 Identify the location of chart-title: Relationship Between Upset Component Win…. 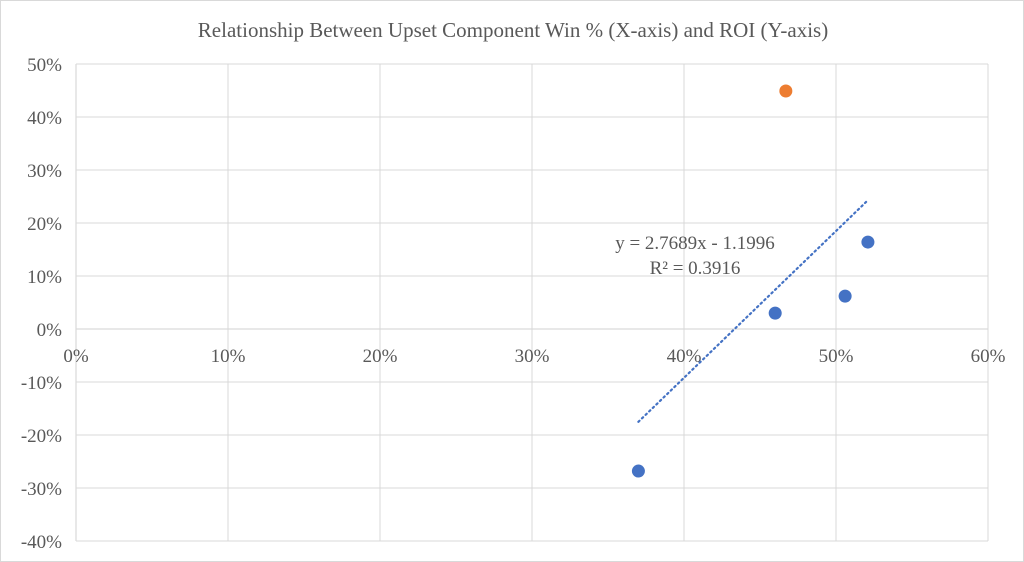
(513, 30).